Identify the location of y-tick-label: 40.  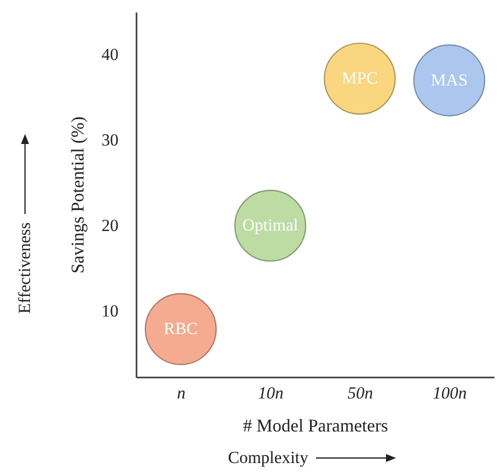
(110, 54).